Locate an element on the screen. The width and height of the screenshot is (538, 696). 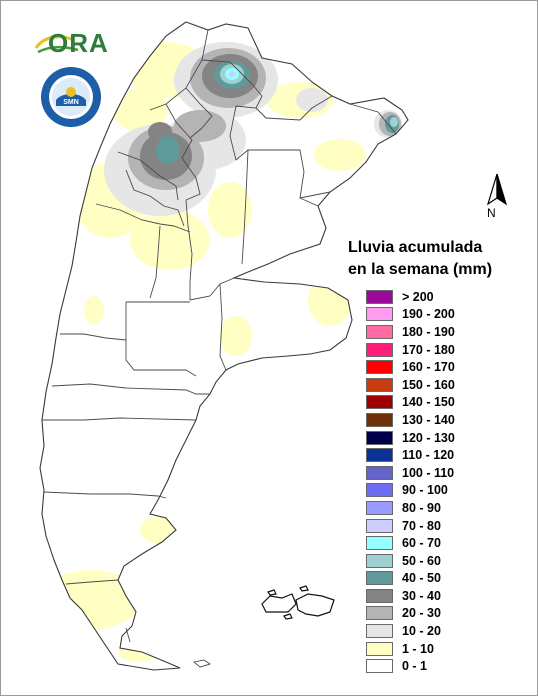
legend-item: 140 - 150 is located at coordinates (441, 403).